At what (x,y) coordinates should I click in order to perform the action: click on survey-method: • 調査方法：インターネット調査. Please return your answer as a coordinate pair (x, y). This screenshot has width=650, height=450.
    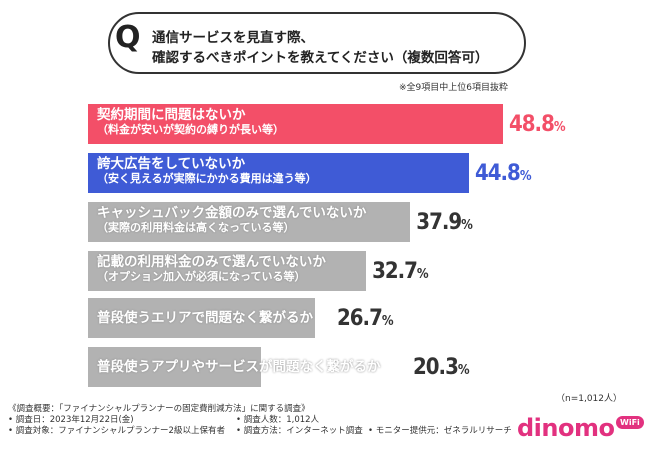
    Looking at the image, I should click on (299, 431).